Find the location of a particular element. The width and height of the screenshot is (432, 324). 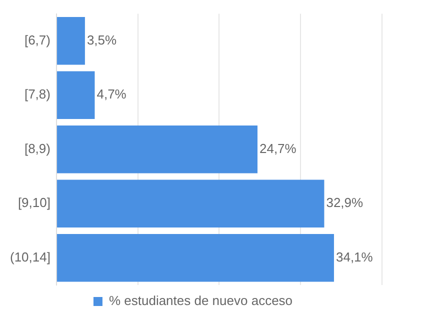

data-label: 3,5% is located at coordinates (102, 40).